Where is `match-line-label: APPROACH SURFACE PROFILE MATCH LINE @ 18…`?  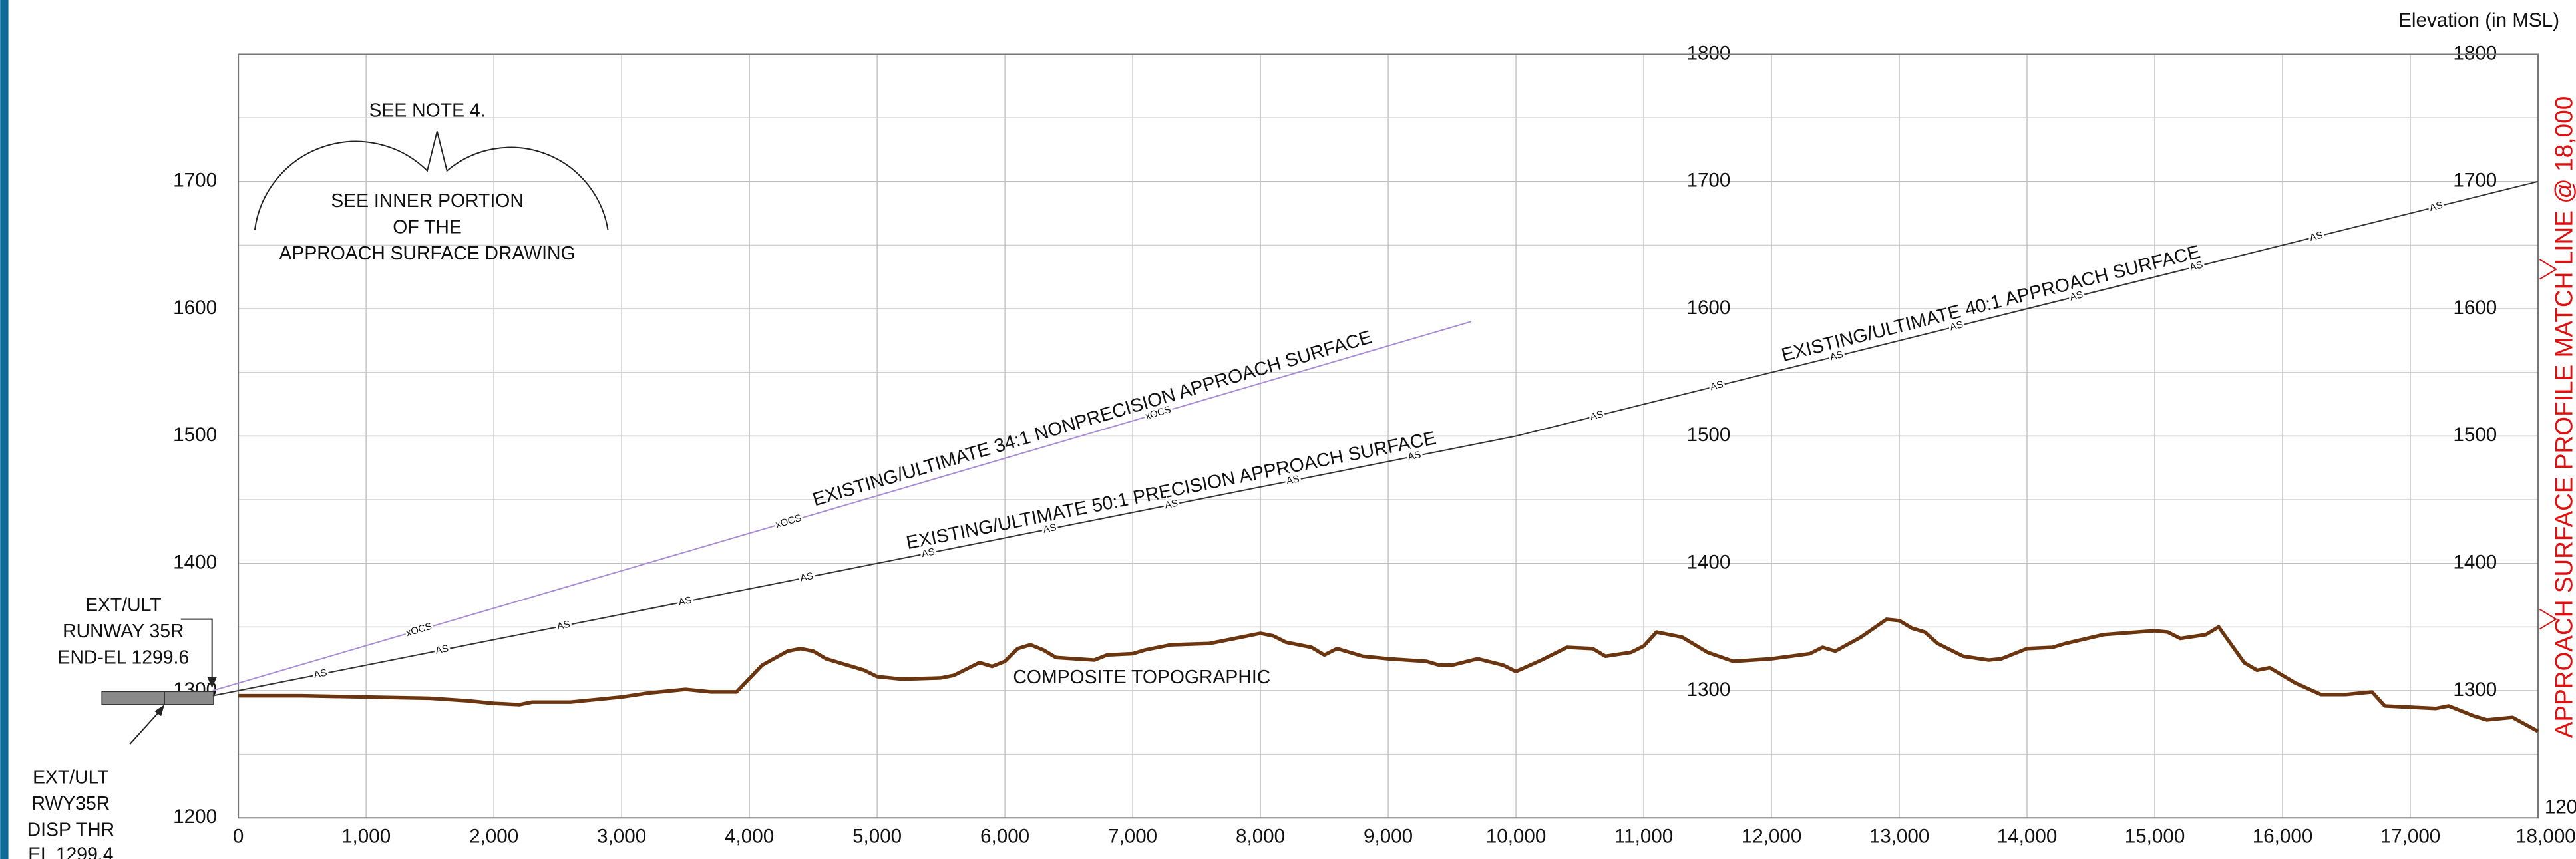
match-line-label: APPROACH SURFACE PROFILE MATCH LINE @ 18… is located at coordinates (2563, 417).